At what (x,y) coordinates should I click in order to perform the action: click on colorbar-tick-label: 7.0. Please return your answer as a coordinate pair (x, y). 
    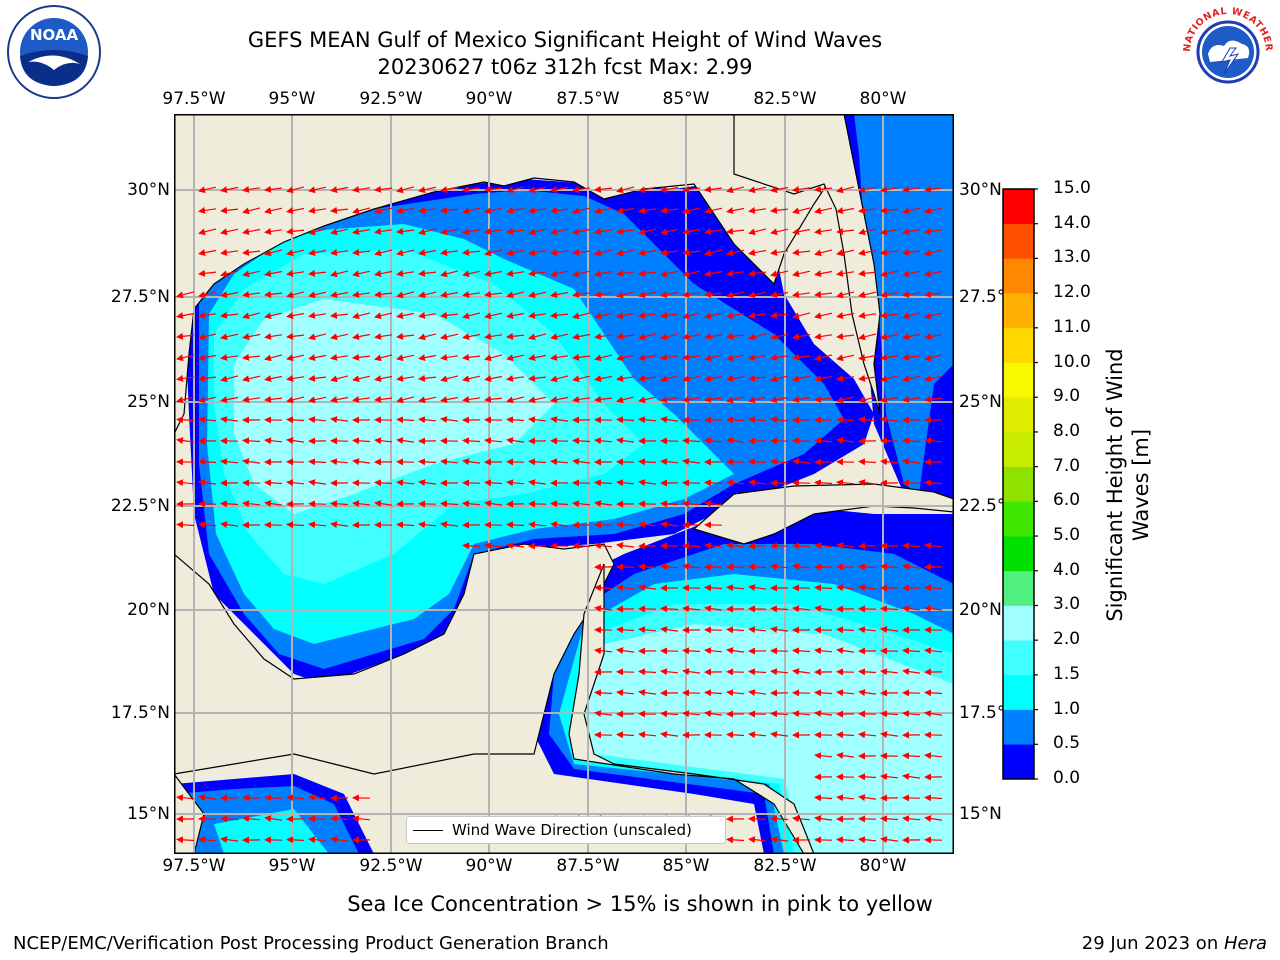
    Looking at the image, I should click on (1067, 465).